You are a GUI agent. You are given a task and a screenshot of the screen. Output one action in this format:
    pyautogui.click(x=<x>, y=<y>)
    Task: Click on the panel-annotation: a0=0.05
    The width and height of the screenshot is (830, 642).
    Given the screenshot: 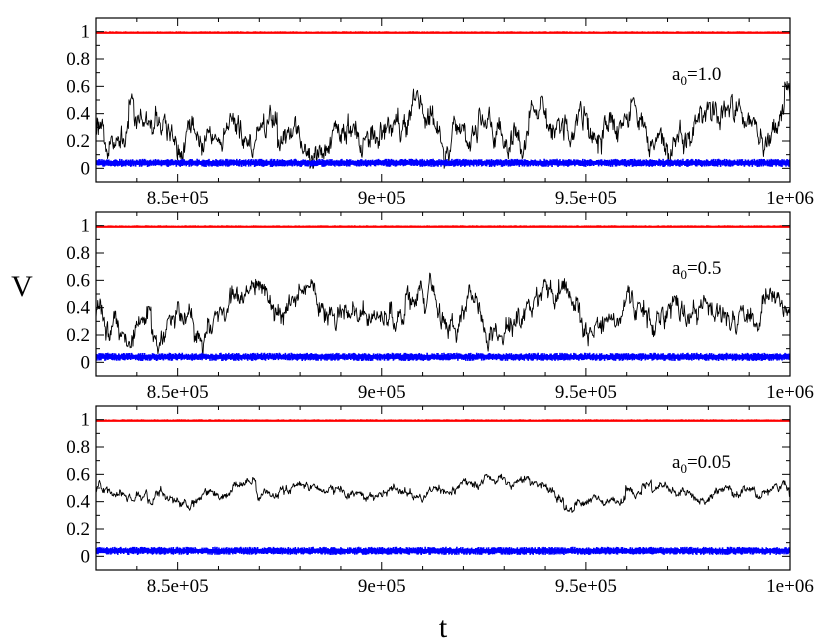 What is the action you would take?
    pyautogui.click(x=701, y=464)
    